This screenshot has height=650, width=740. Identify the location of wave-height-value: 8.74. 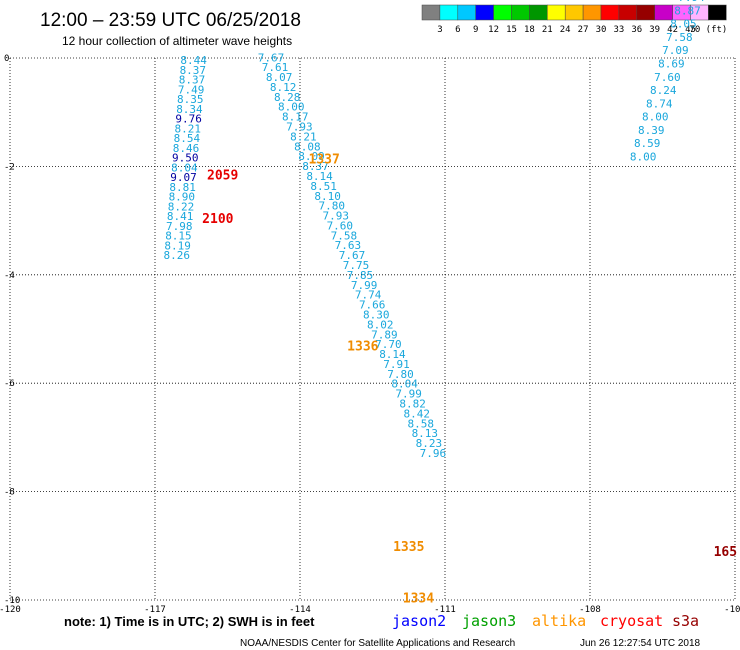
(659, 103).